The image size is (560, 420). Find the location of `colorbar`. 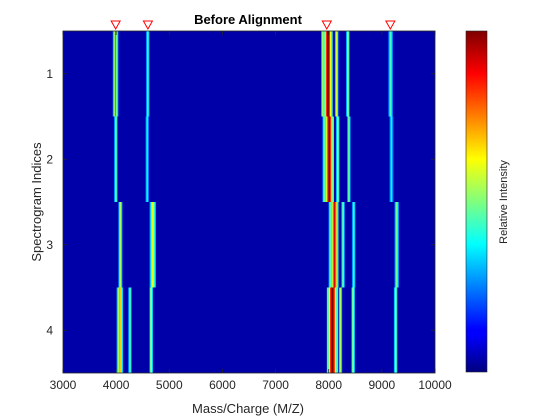

colorbar is located at coordinates (476, 201).